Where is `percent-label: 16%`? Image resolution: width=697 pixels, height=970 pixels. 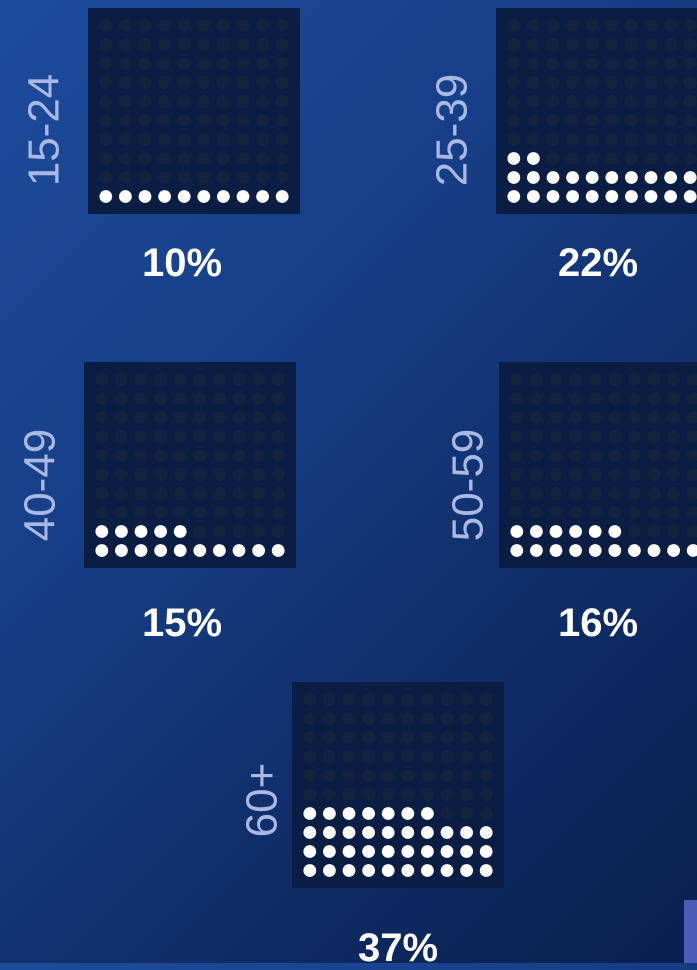 percent-label: 16% is located at coordinates (598, 623).